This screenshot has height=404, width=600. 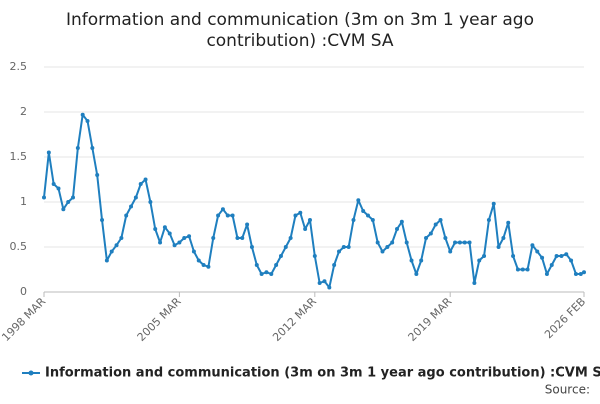 What do you see at coordinates (567, 390) in the screenshot?
I see `source: Source:` at bounding box center [567, 390].